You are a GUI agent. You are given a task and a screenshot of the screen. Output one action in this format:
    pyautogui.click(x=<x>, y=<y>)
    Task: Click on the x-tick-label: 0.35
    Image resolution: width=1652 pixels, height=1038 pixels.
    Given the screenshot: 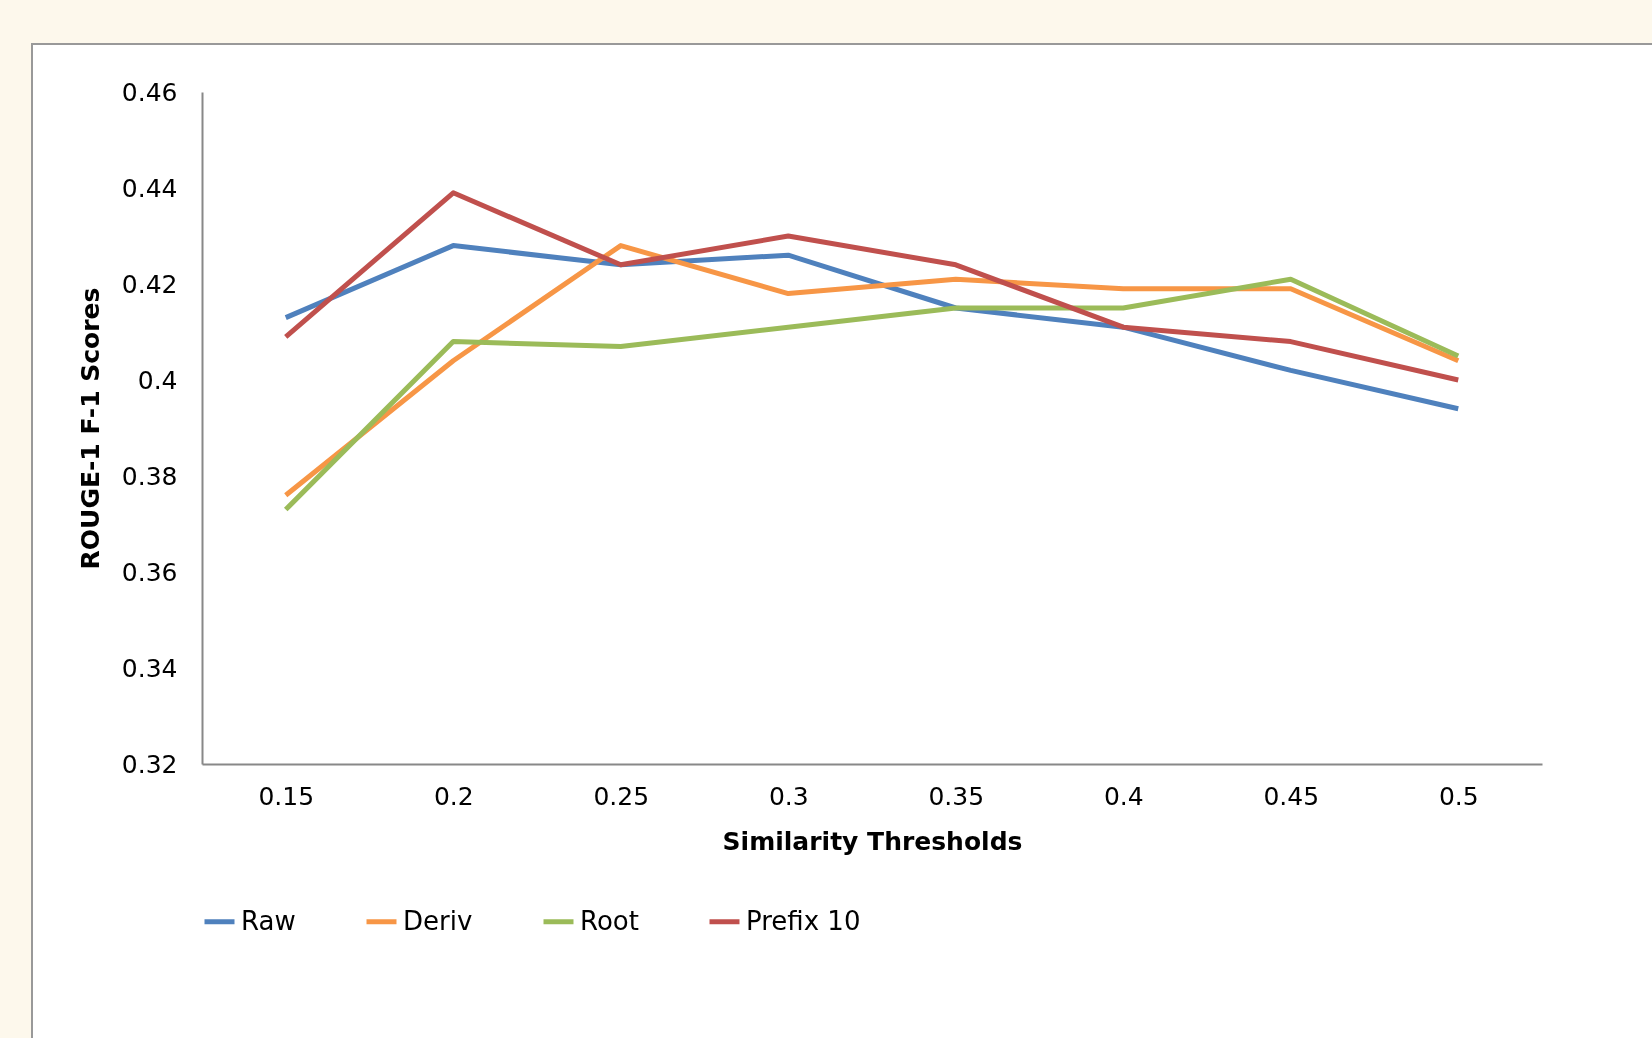 What is the action you would take?
    pyautogui.click(x=956, y=796)
    